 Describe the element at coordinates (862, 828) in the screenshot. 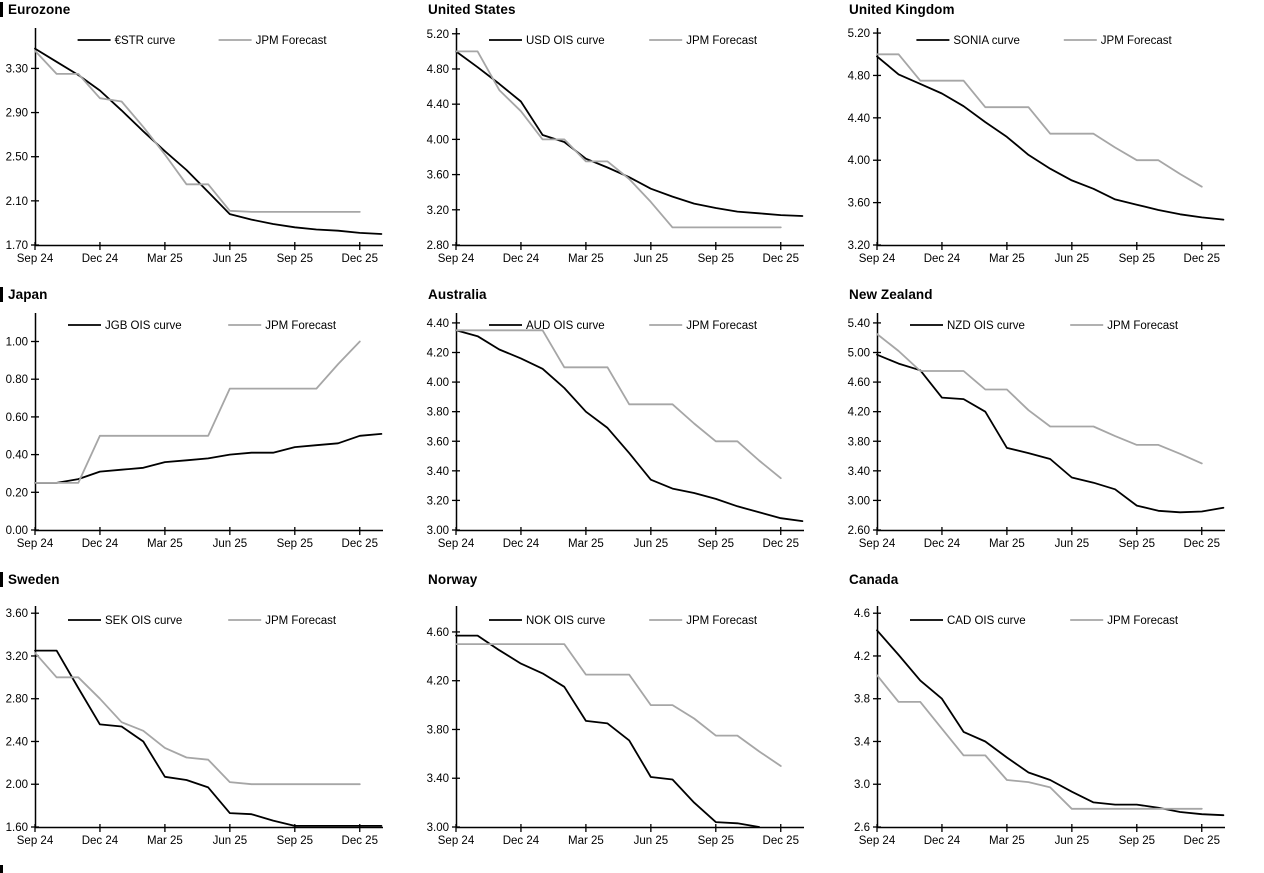

I see `y-axis-tick-label: 2.6` at that location.